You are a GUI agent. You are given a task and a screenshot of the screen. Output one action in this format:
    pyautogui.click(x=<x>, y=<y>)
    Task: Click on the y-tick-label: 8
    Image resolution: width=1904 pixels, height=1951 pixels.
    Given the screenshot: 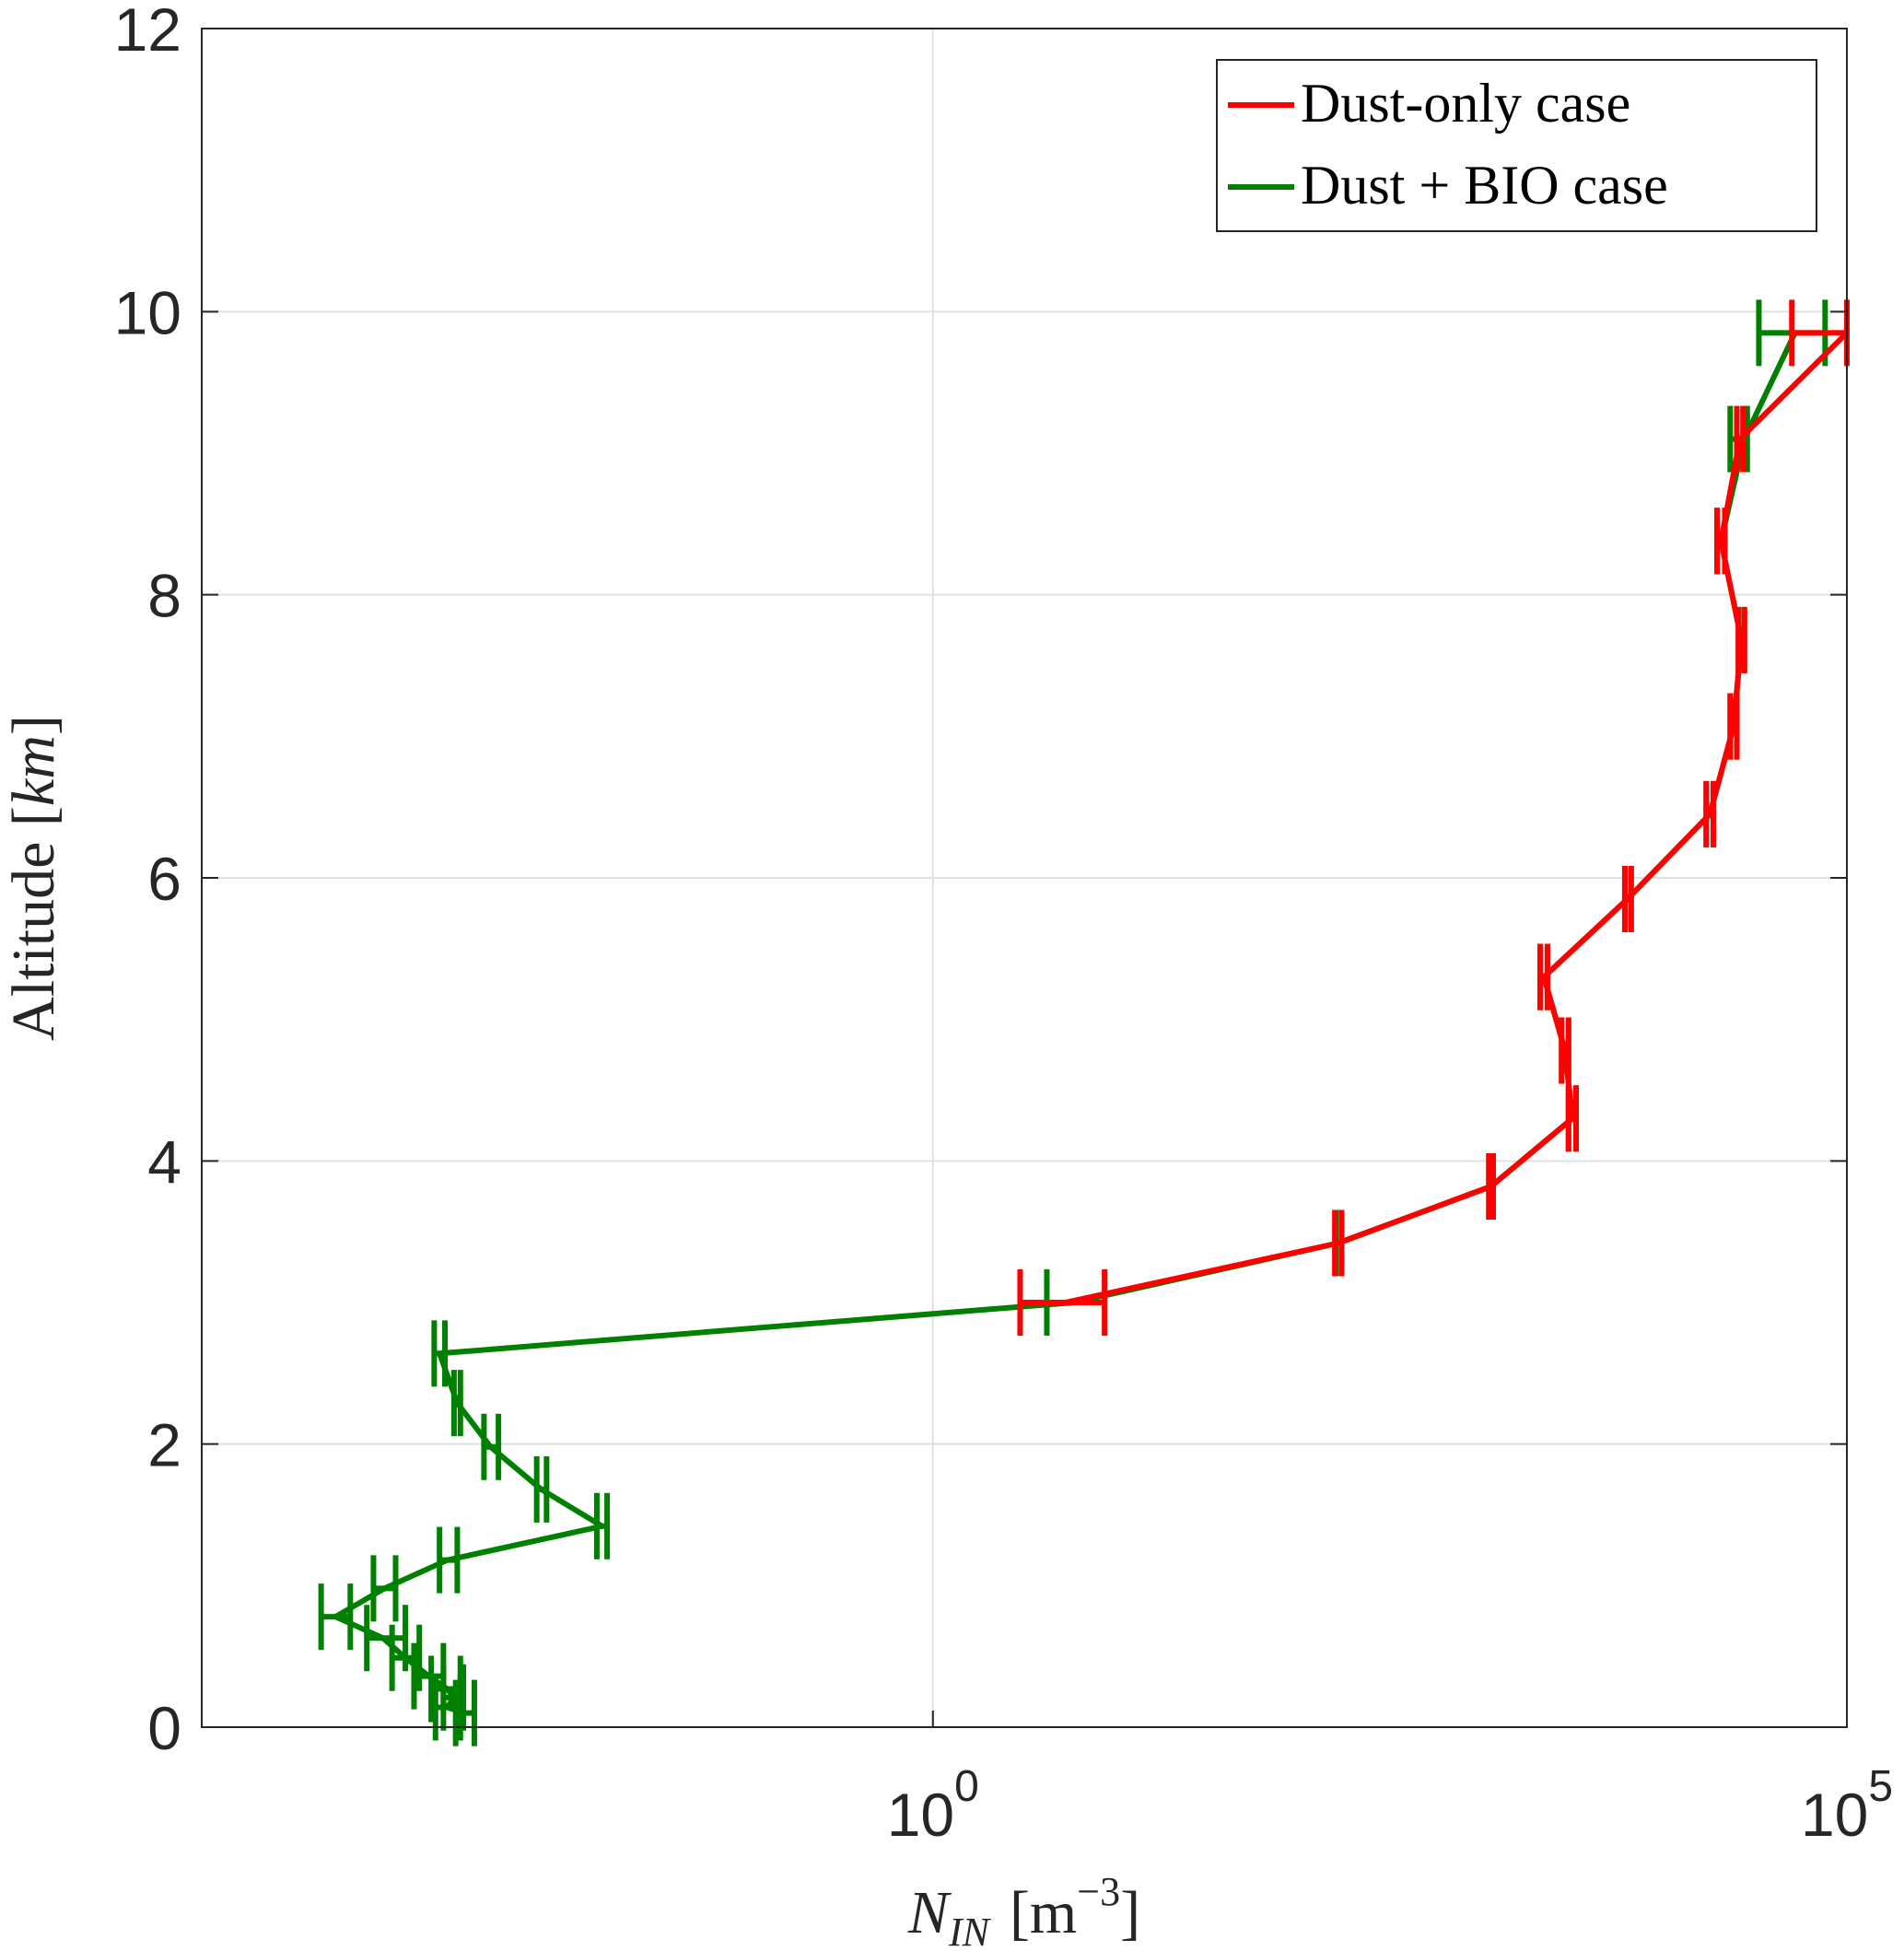 What is the action you would take?
    pyautogui.click(x=164, y=596)
    